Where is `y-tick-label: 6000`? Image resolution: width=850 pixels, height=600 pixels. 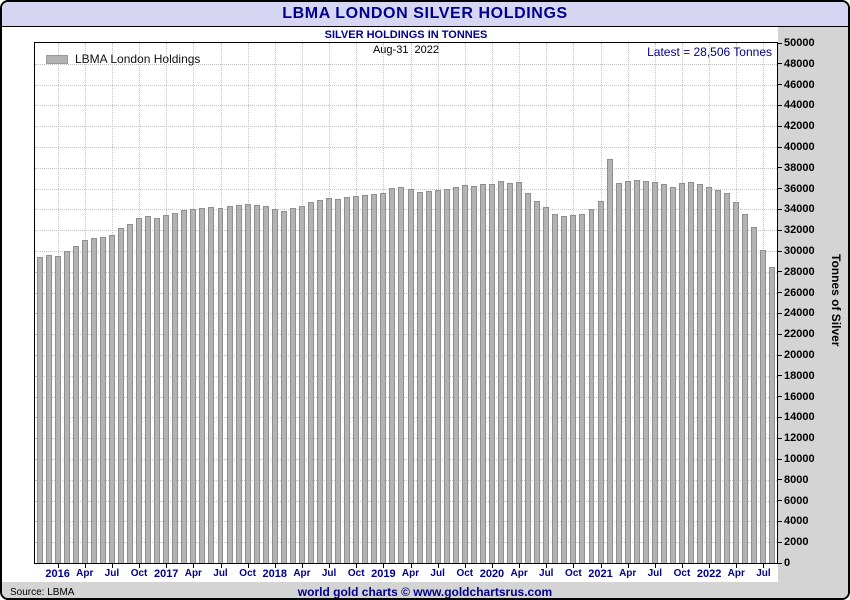
y-tick-label: 6000 is located at coordinates (796, 500).